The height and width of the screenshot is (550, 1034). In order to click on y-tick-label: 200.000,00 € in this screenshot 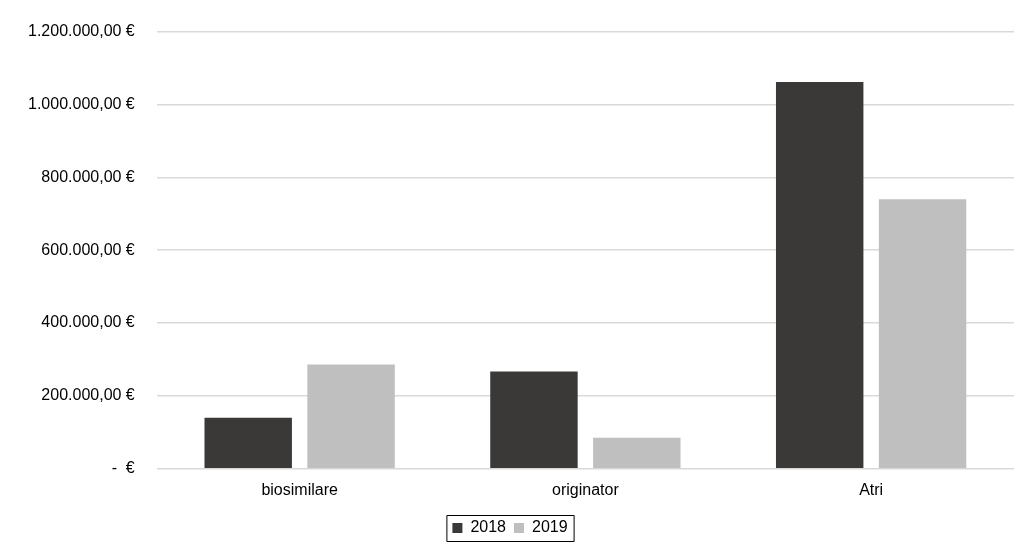, I will do `click(88, 395)`.